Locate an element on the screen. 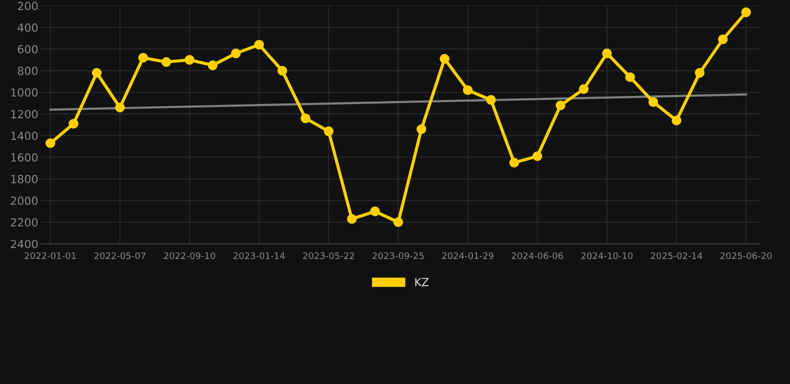 The height and width of the screenshot is (384, 790). y-tick-label: 2400 is located at coordinates (24, 244).